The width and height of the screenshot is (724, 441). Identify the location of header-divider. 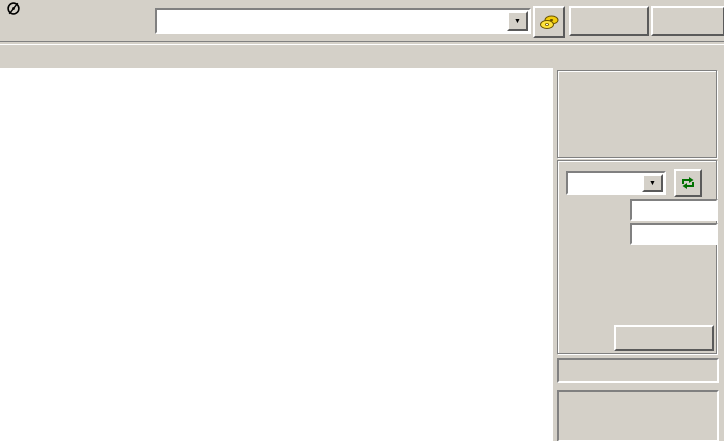
(362, 43).